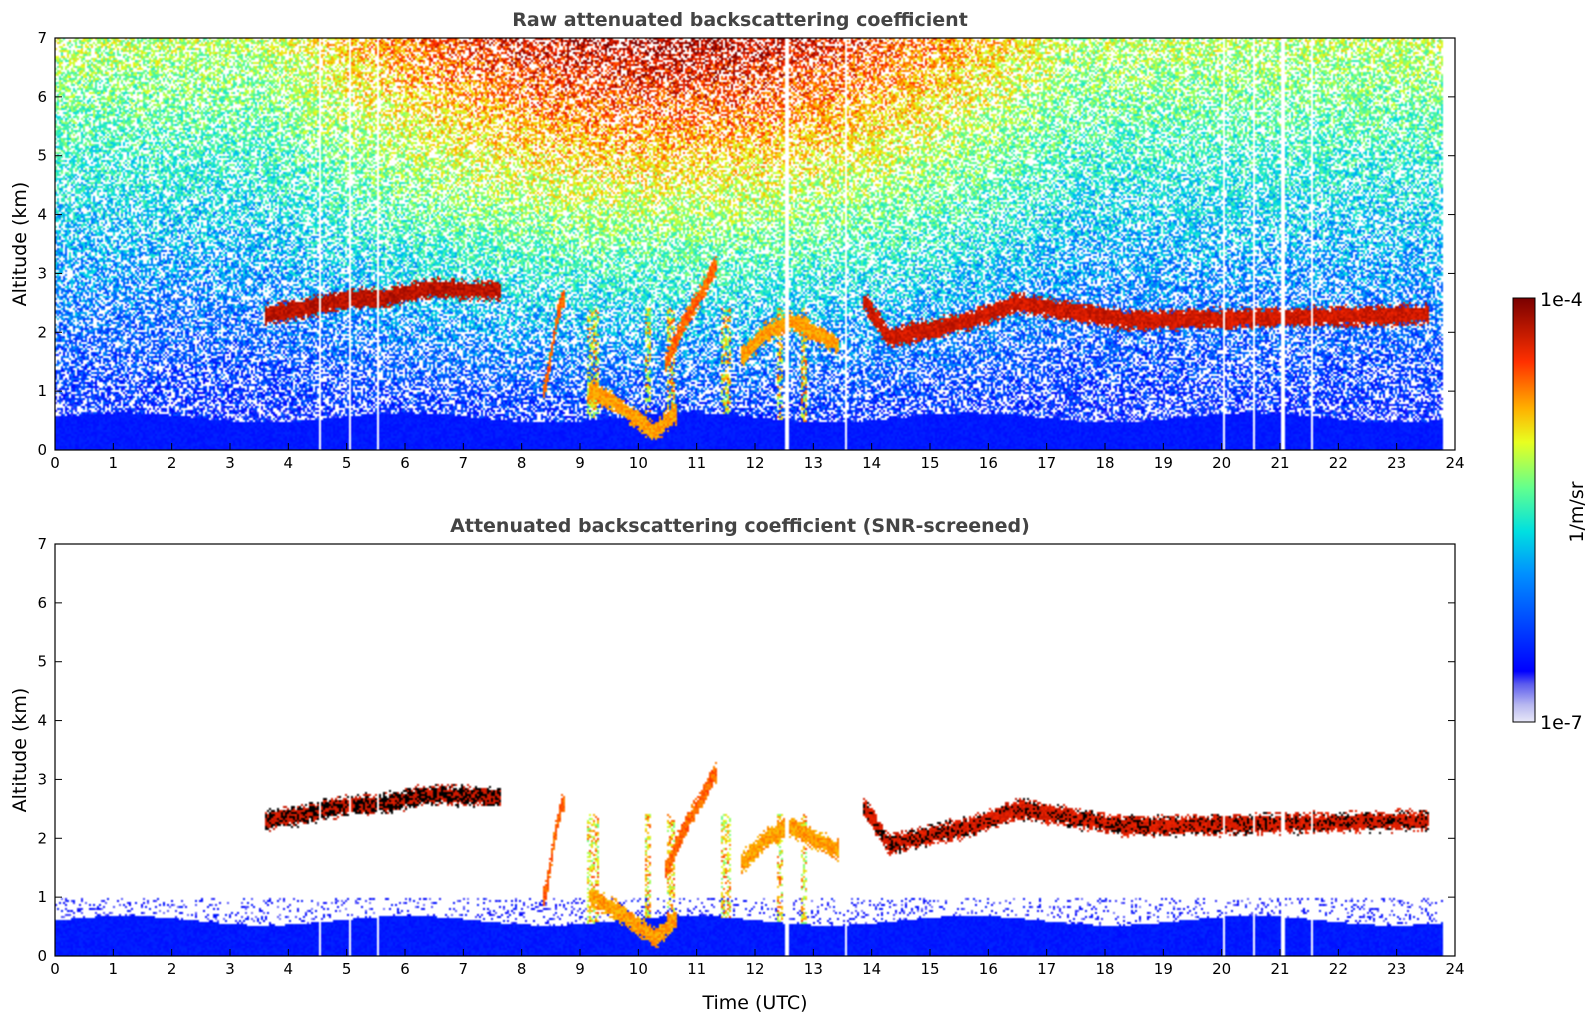  I want to click on colorbar-gradient, so click(1524, 510).